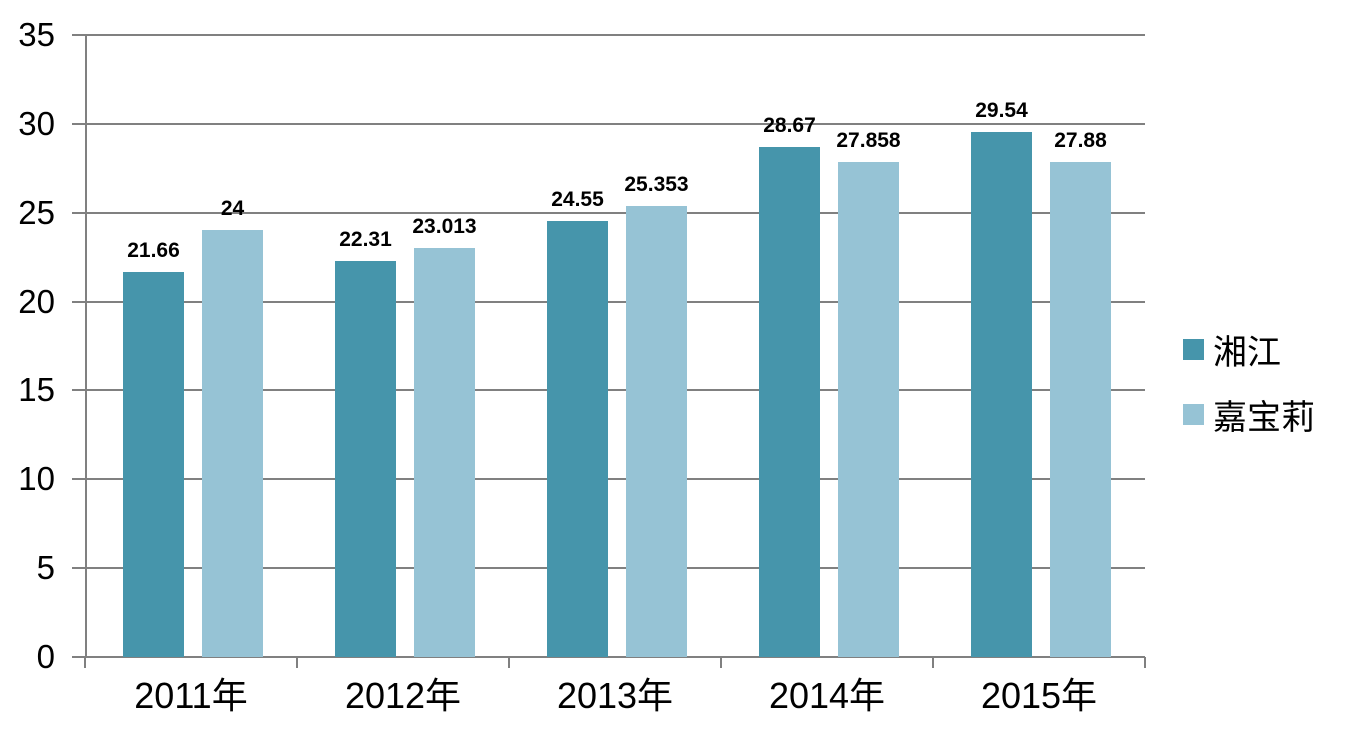 The height and width of the screenshot is (743, 1350). Describe the element at coordinates (1247, 353) in the screenshot. I see `legend-label-series1: 湘江` at that location.